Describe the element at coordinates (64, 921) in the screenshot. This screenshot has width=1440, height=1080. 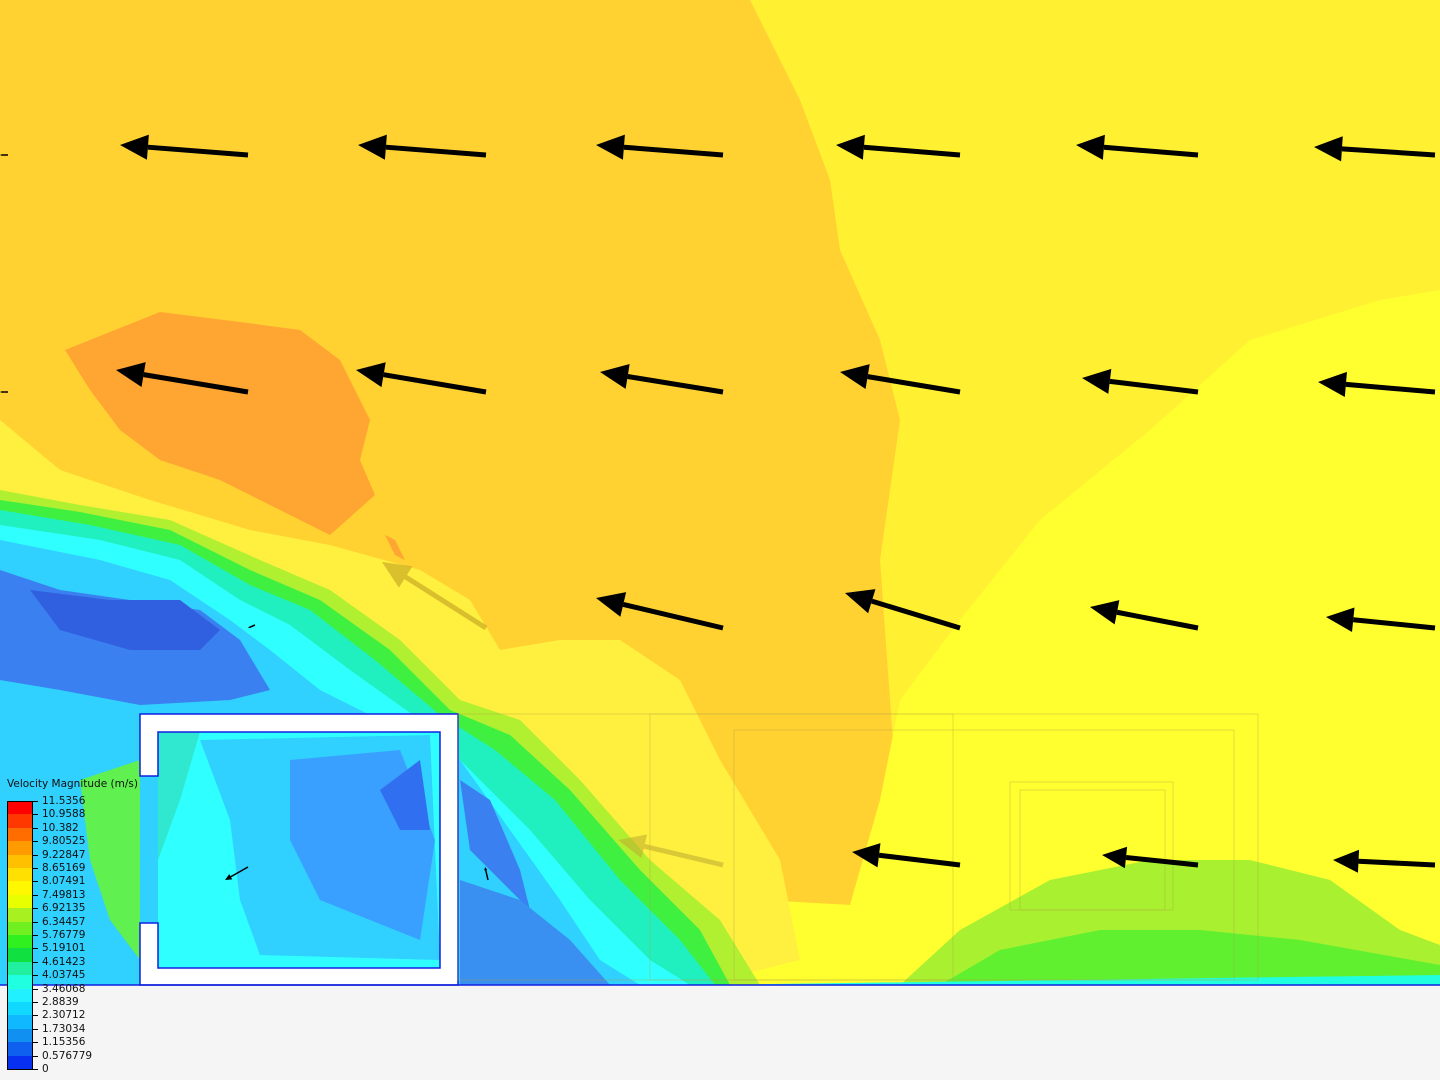
I see `legend-tick-label: 6.34457` at that location.